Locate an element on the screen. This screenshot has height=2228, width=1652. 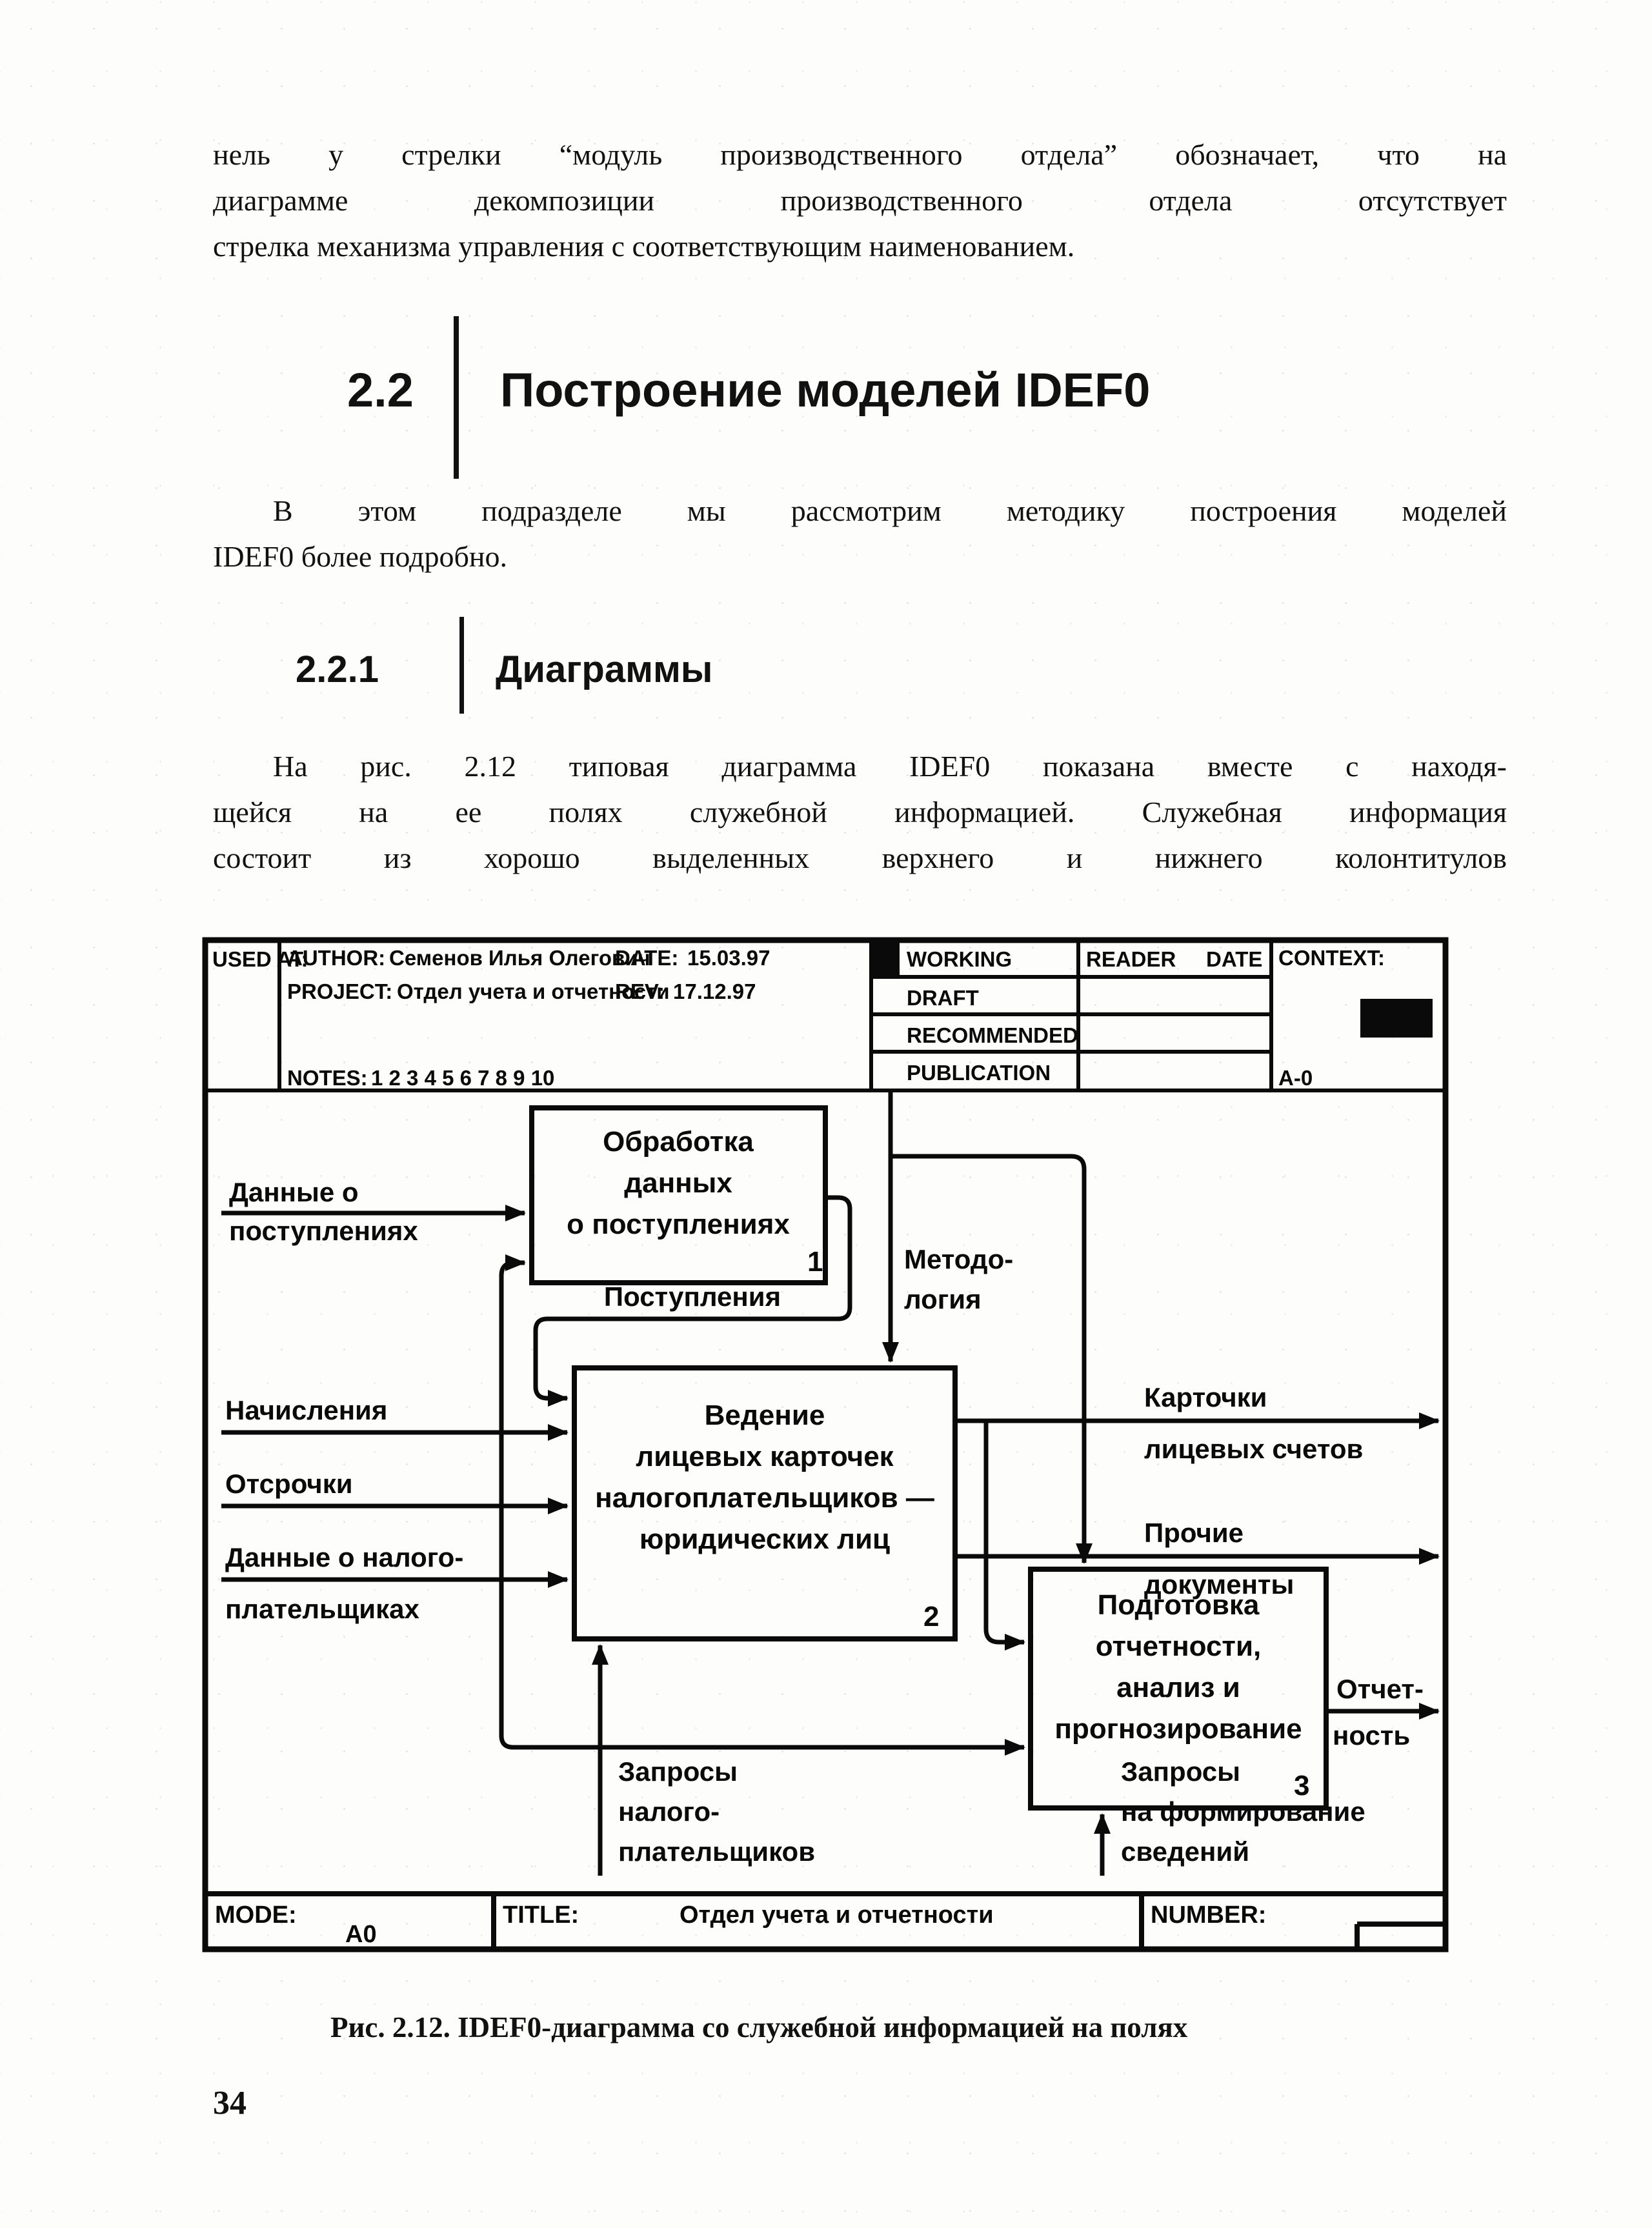
label-zaprosy-nalog-1: Запросы is located at coordinates (678, 1771).